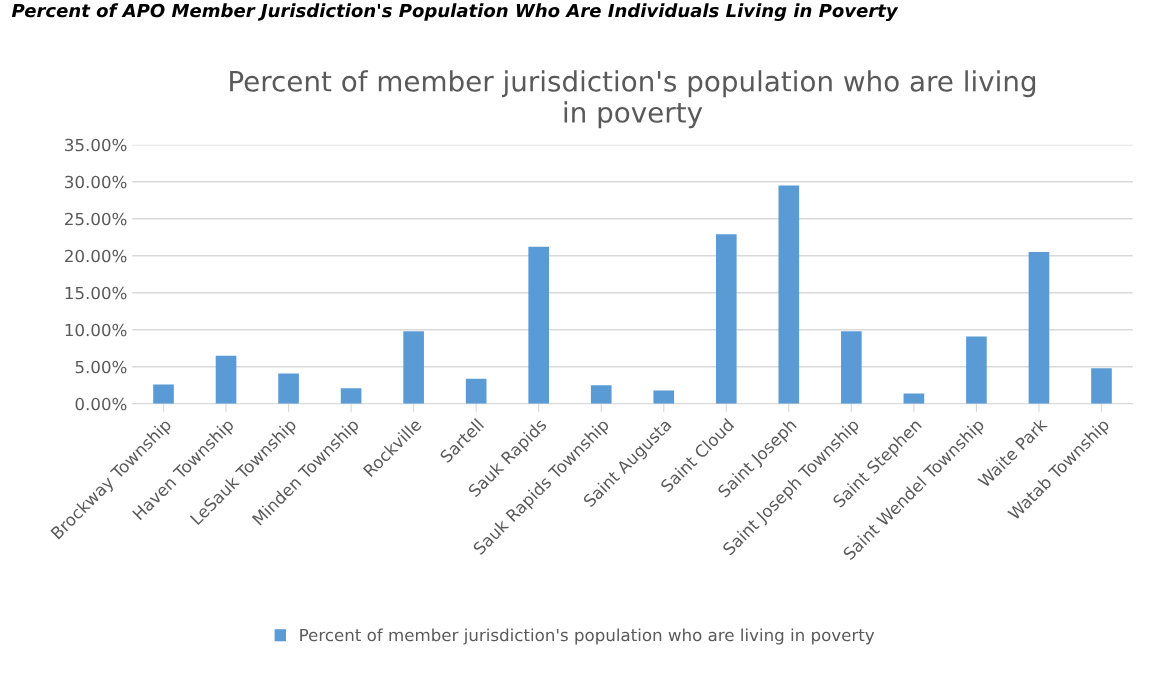 The height and width of the screenshot is (673, 1150). Describe the element at coordinates (96, 219) in the screenshot. I see `y-tick-label: 25.00%` at that location.